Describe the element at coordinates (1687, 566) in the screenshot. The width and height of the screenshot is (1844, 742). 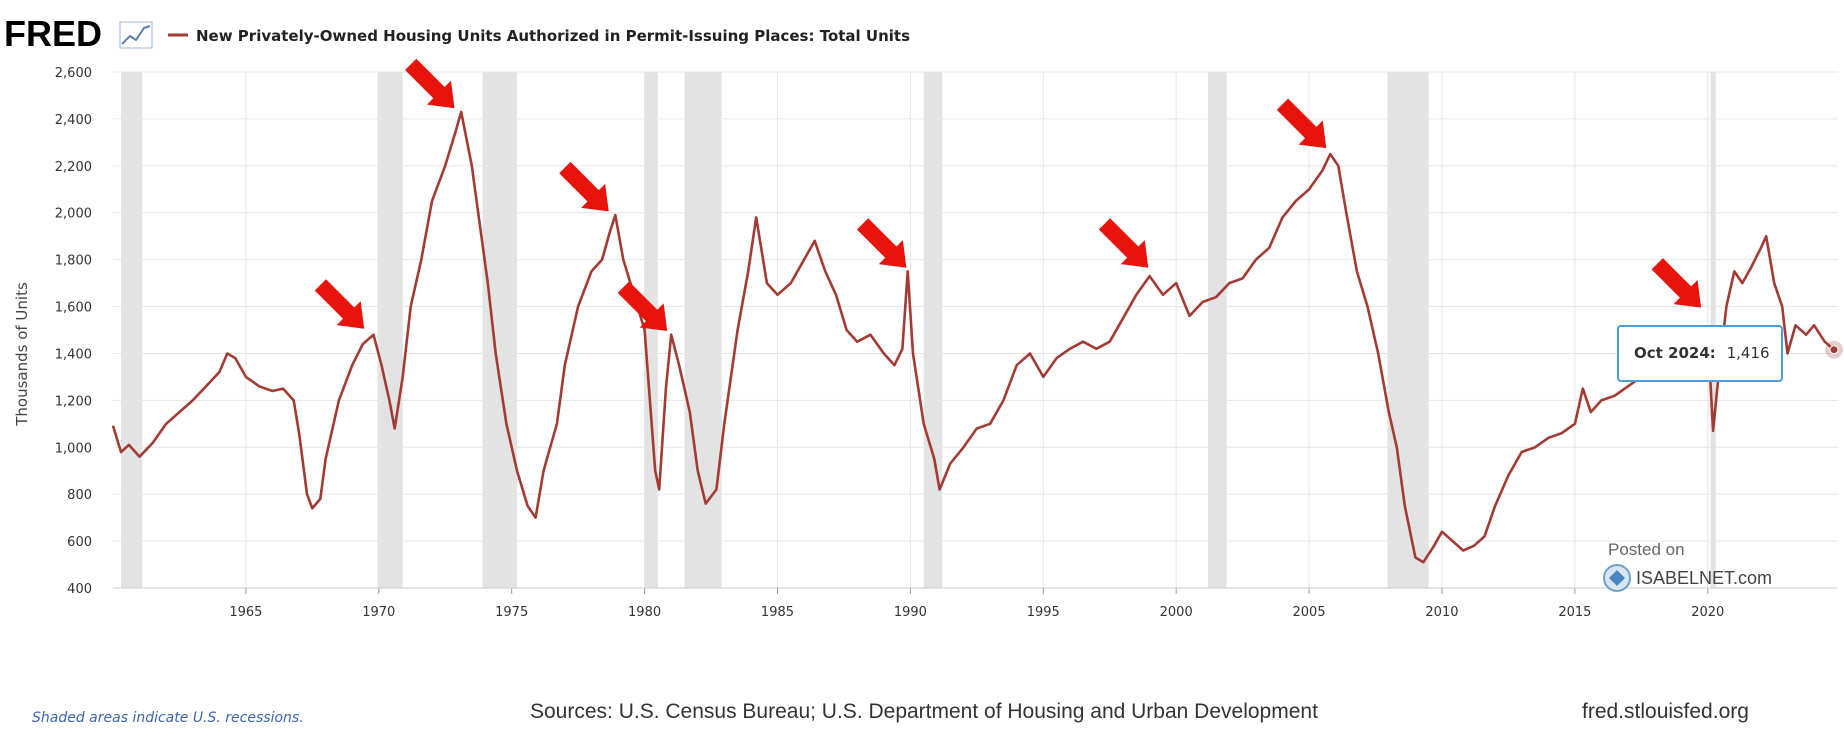
I see `isabelnet-watermark: Posted on ISABELNET.com` at that location.